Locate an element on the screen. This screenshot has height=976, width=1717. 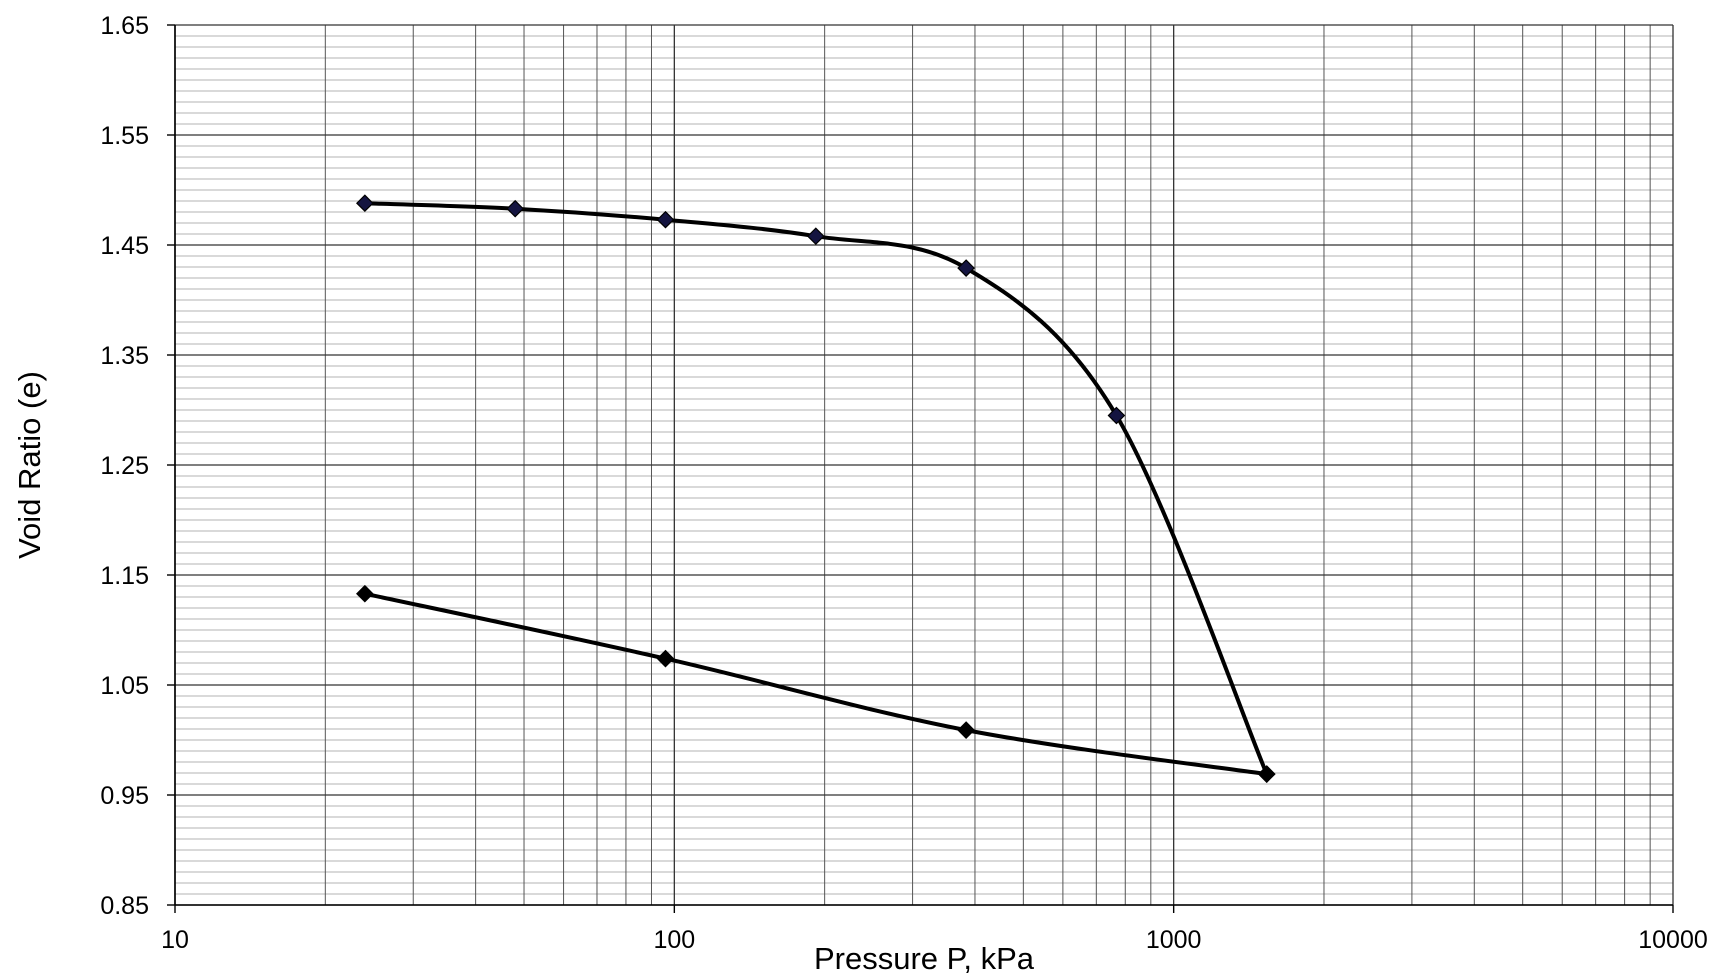
y-tick-label: 1.25 is located at coordinates (124, 466).